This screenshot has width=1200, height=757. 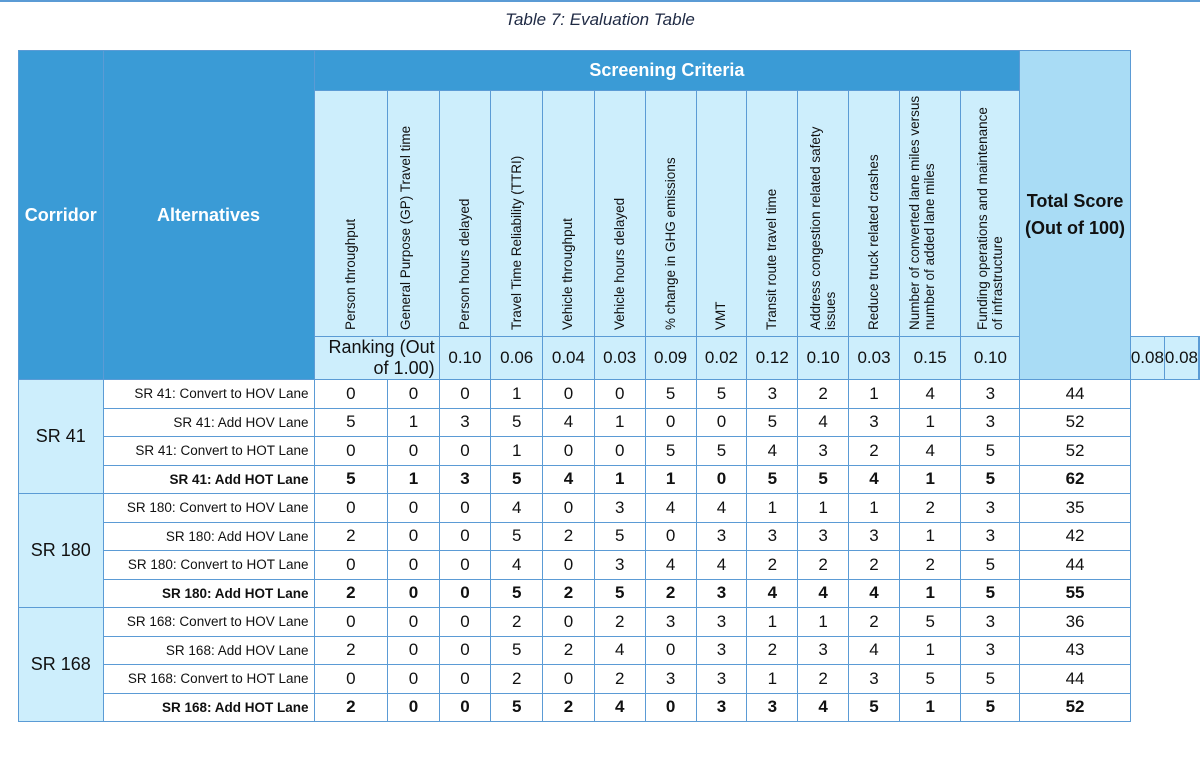 I want to click on criterion-header: Person throughput, so click(x=351, y=213).